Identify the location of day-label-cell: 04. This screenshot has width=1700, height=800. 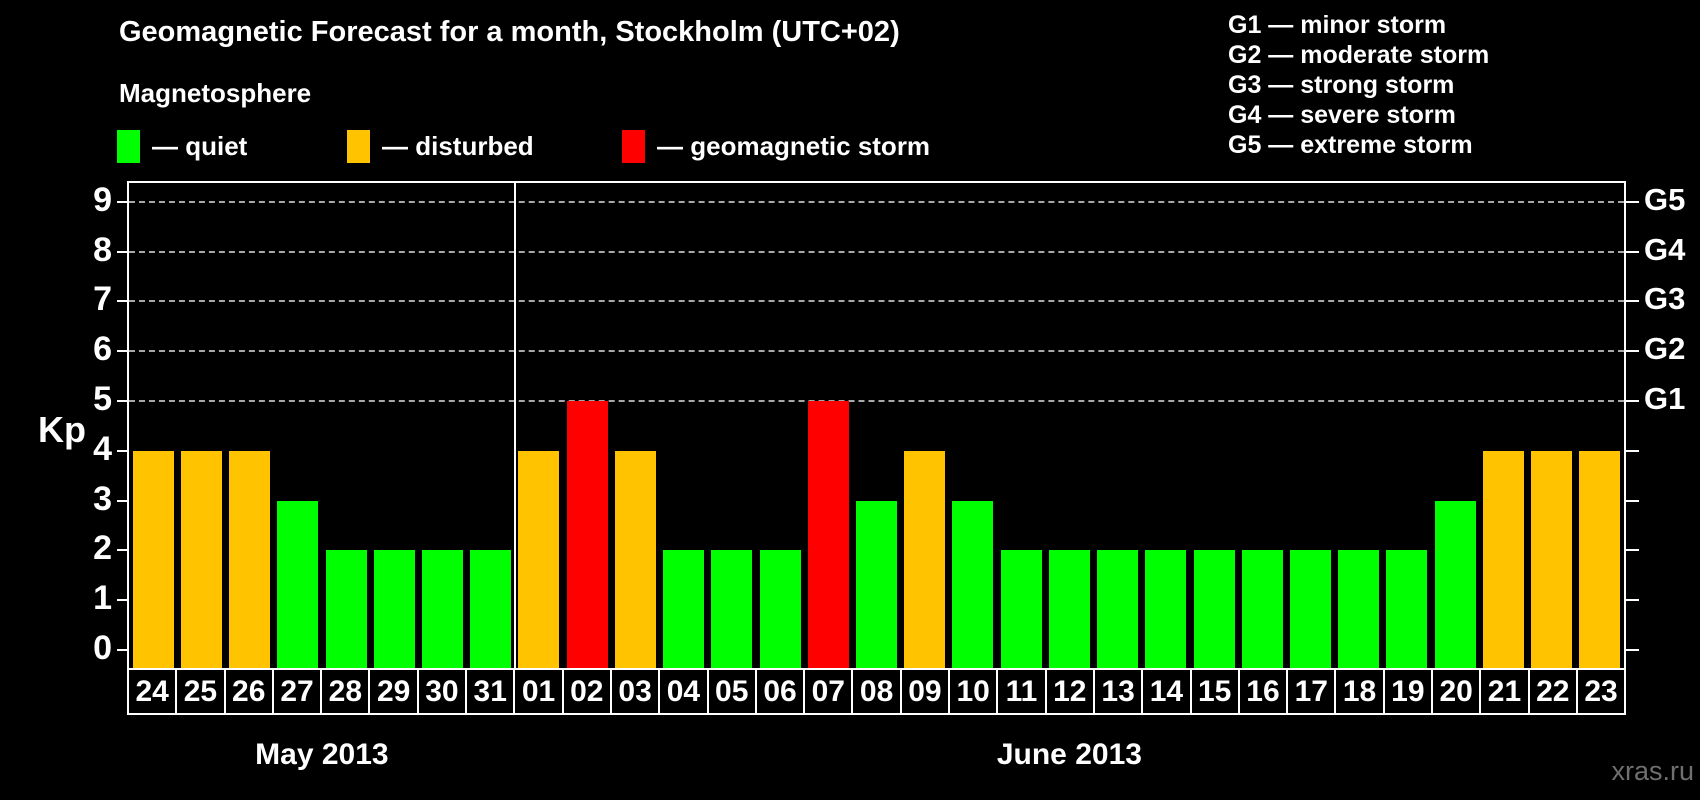
(684, 691).